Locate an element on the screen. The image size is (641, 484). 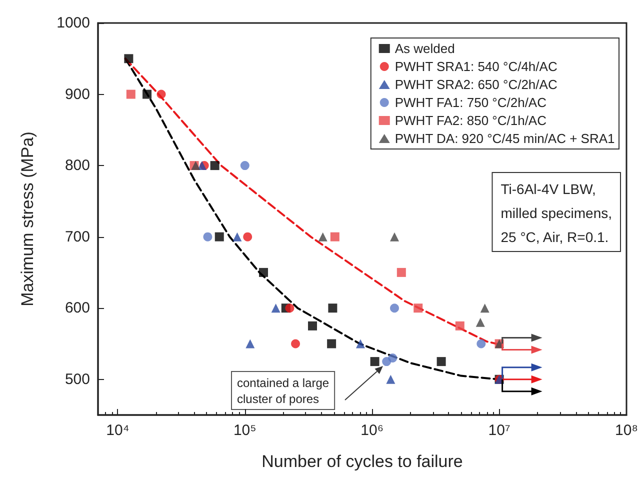
annotation: Ti-6Al-4V LBW, milled specimens, 25 °C, Air, R=0.1. is located at coordinates (556, 213).